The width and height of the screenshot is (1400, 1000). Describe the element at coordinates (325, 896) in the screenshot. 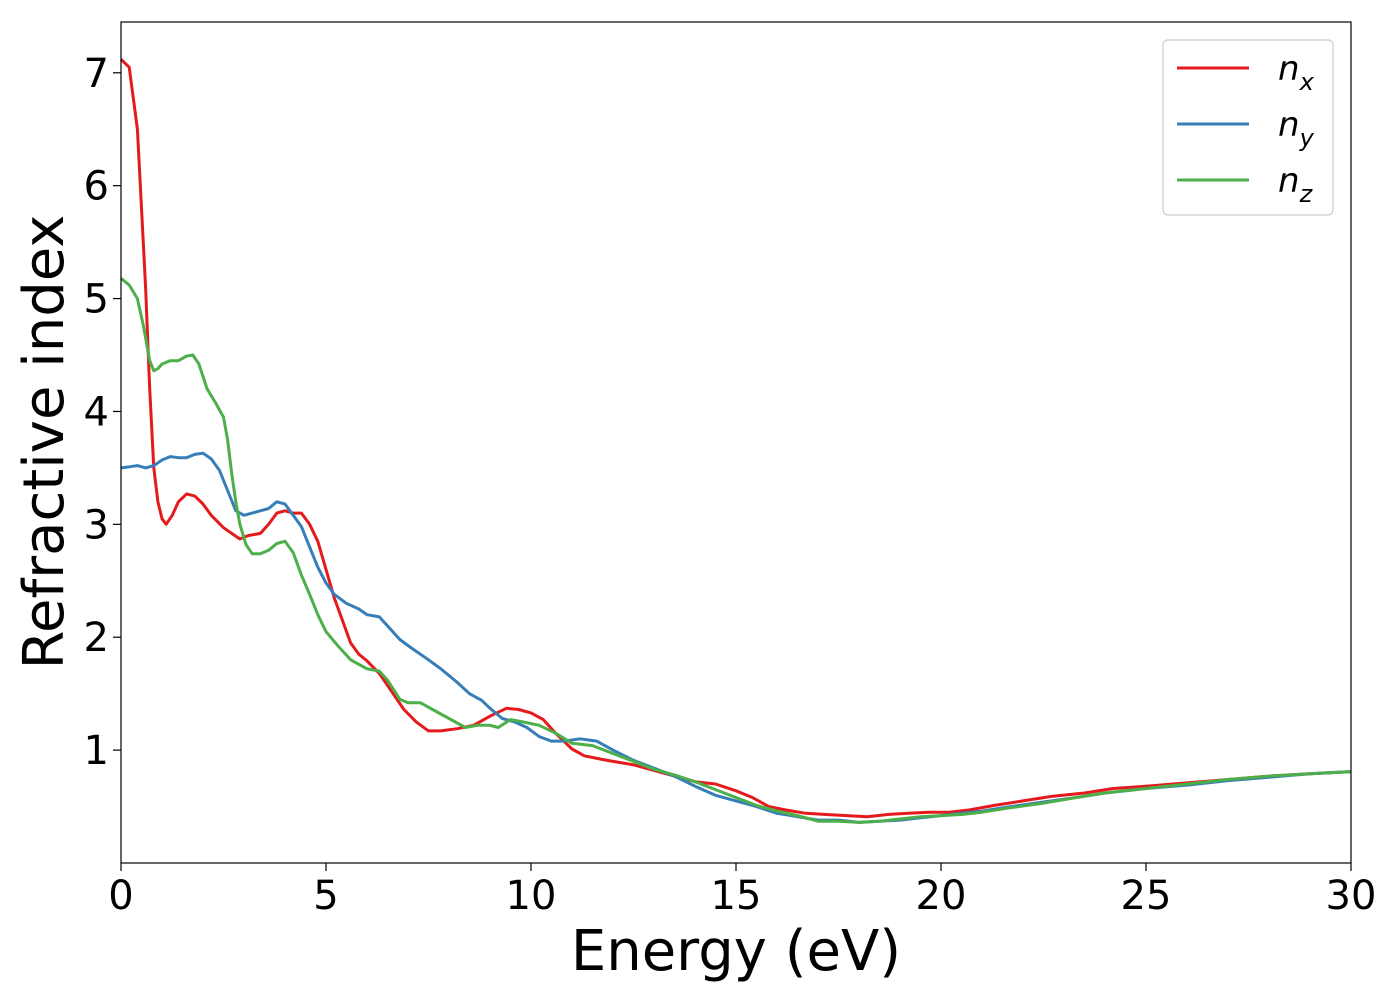

I see `x-tick-label: 5` at that location.